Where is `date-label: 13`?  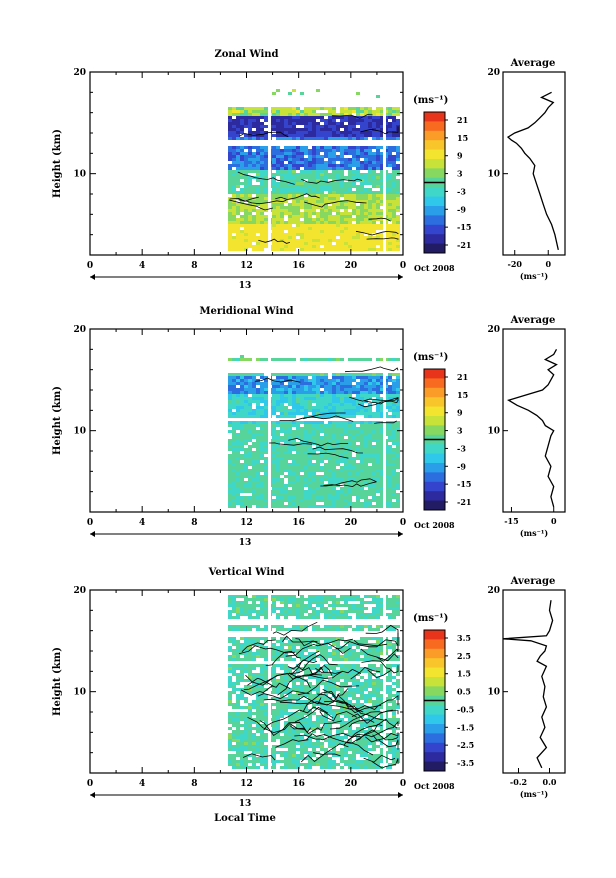
date-label: 13 is located at coordinates (245, 543).